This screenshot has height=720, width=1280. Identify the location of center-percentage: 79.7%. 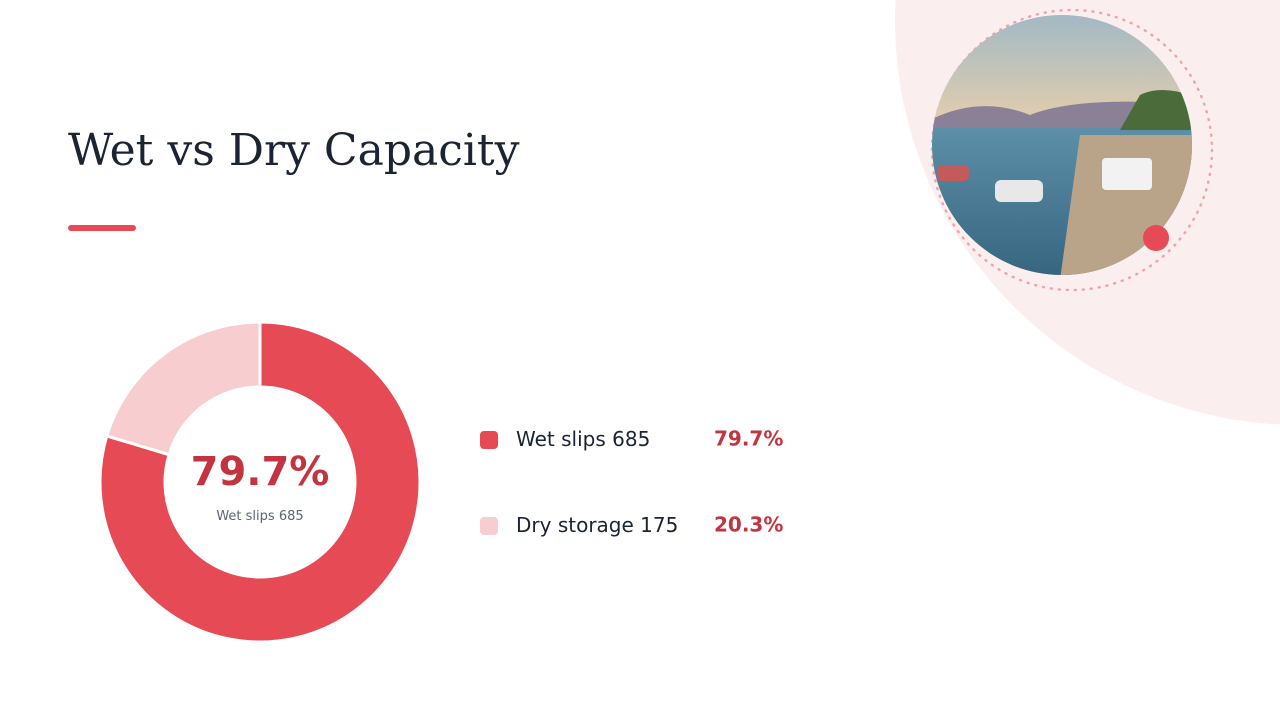
(260, 472).